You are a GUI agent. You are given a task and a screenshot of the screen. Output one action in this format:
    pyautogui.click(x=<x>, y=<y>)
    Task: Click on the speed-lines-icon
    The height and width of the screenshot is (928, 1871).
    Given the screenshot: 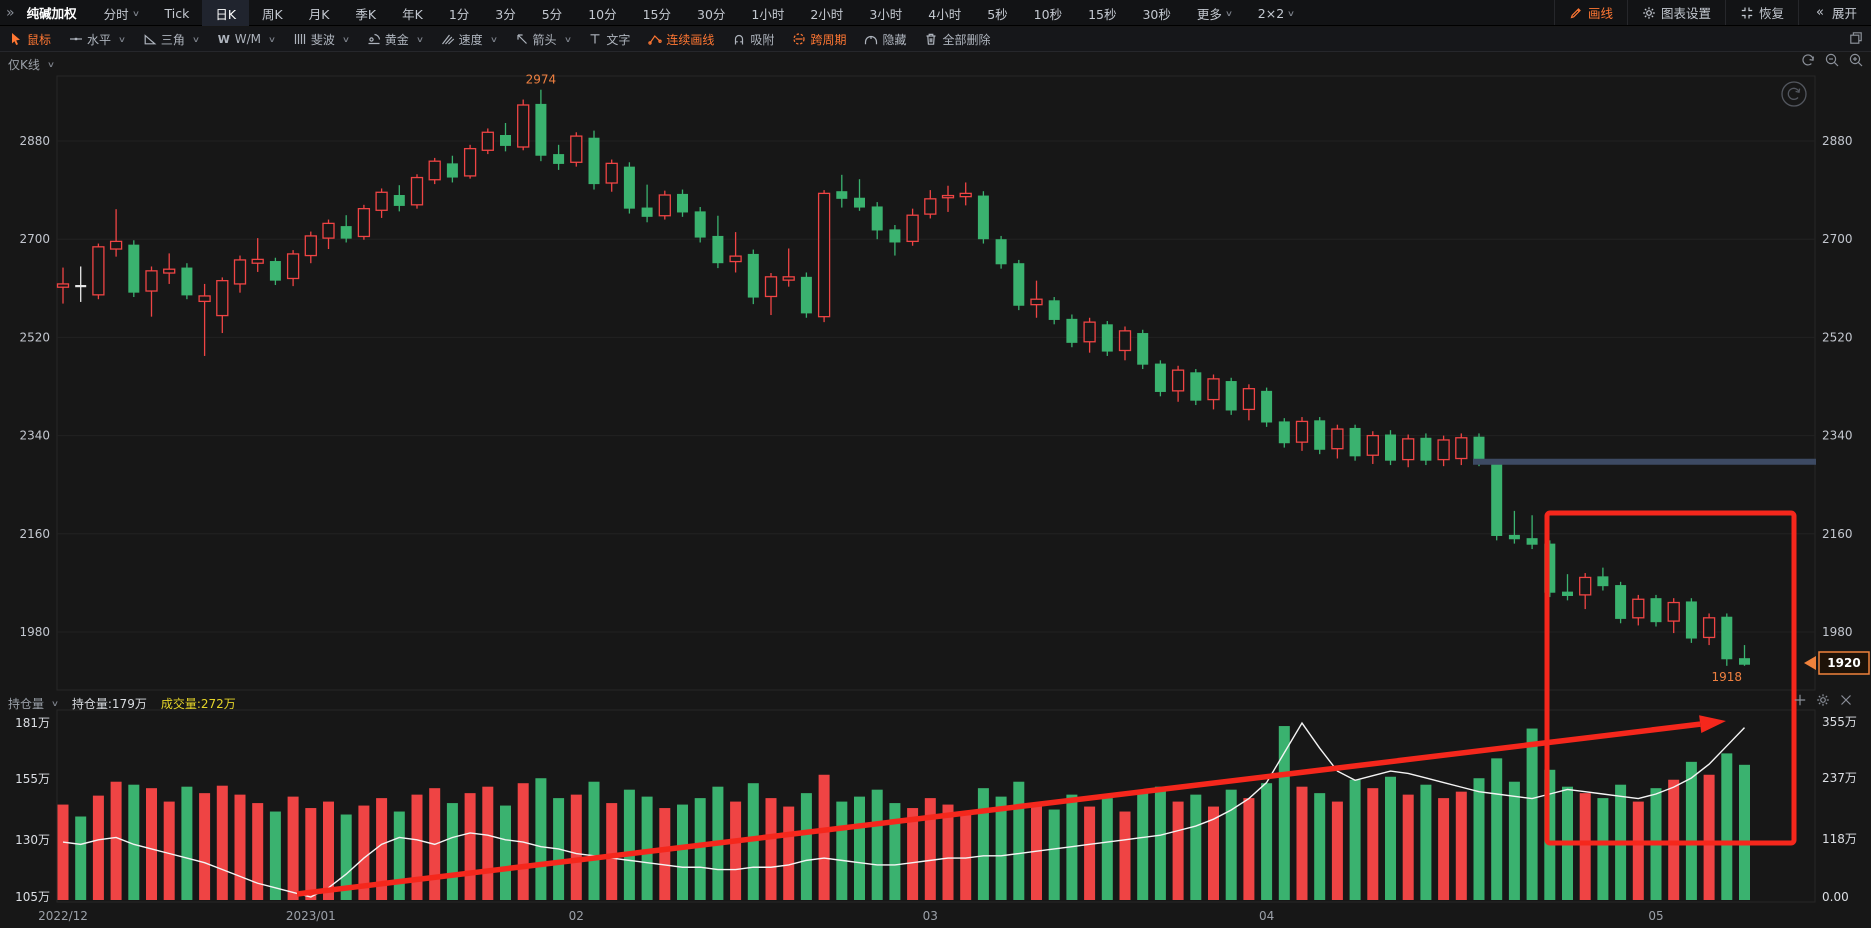 What is the action you would take?
    pyautogui.click(x=448, y=39)
    